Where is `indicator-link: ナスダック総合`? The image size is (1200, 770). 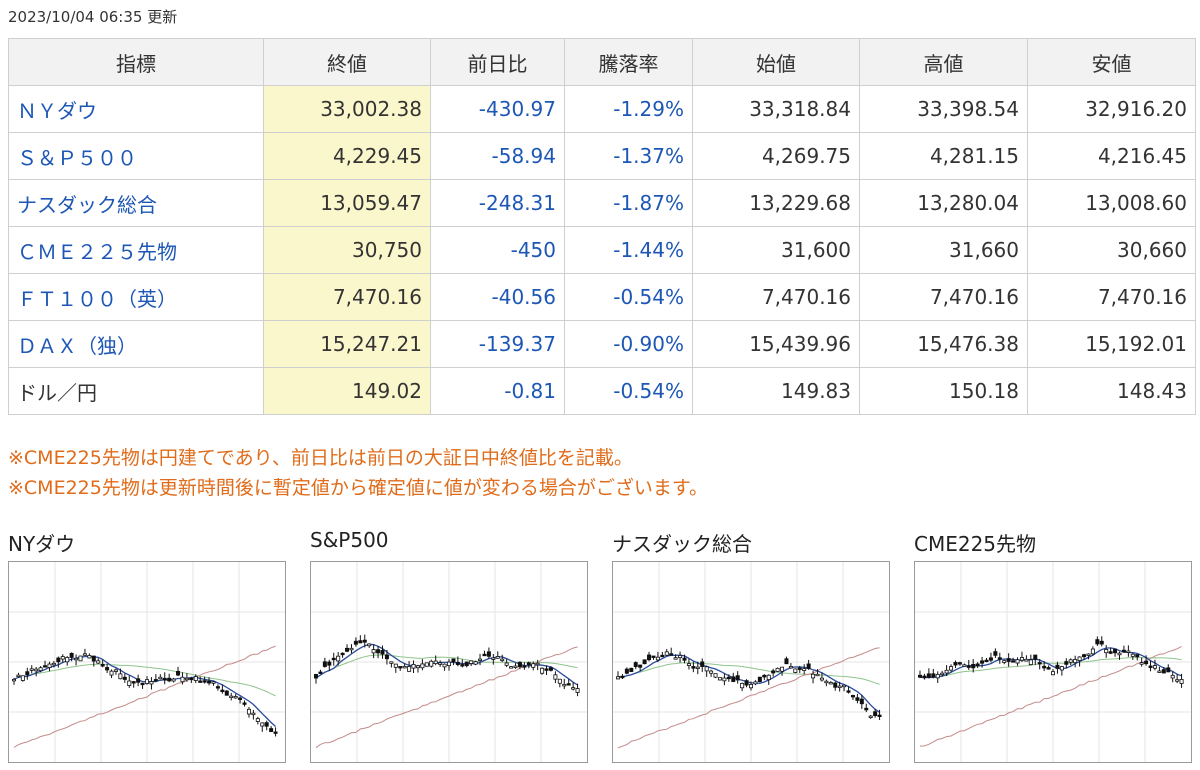
indicator-link: ナスダック総合 is located at coordinates (87, 204).